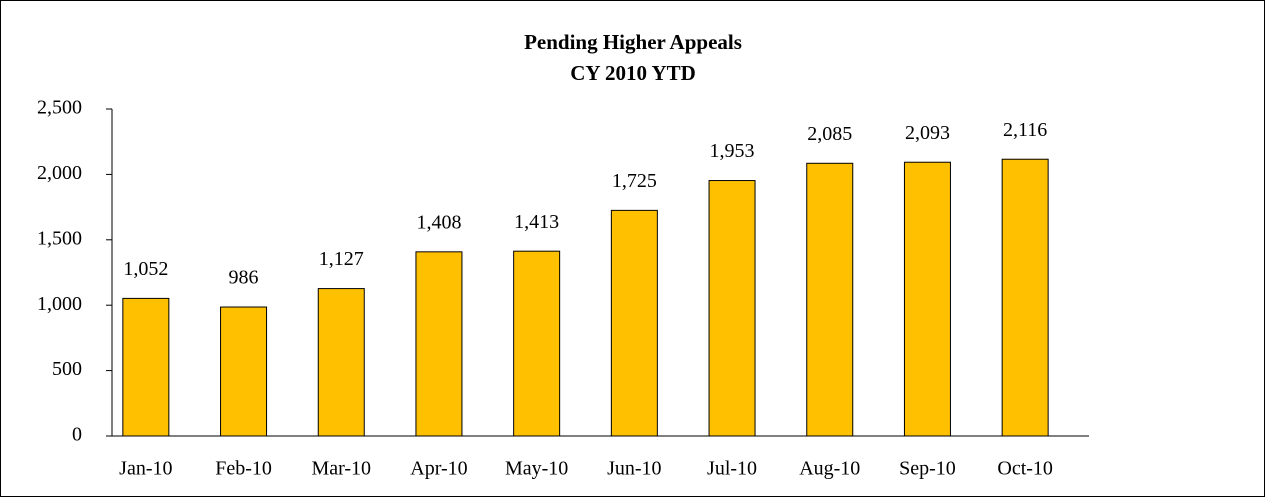 This screenshot has height=497, width=1267. I want to click on x-tick-label: Jun-10, so click(634, 469).